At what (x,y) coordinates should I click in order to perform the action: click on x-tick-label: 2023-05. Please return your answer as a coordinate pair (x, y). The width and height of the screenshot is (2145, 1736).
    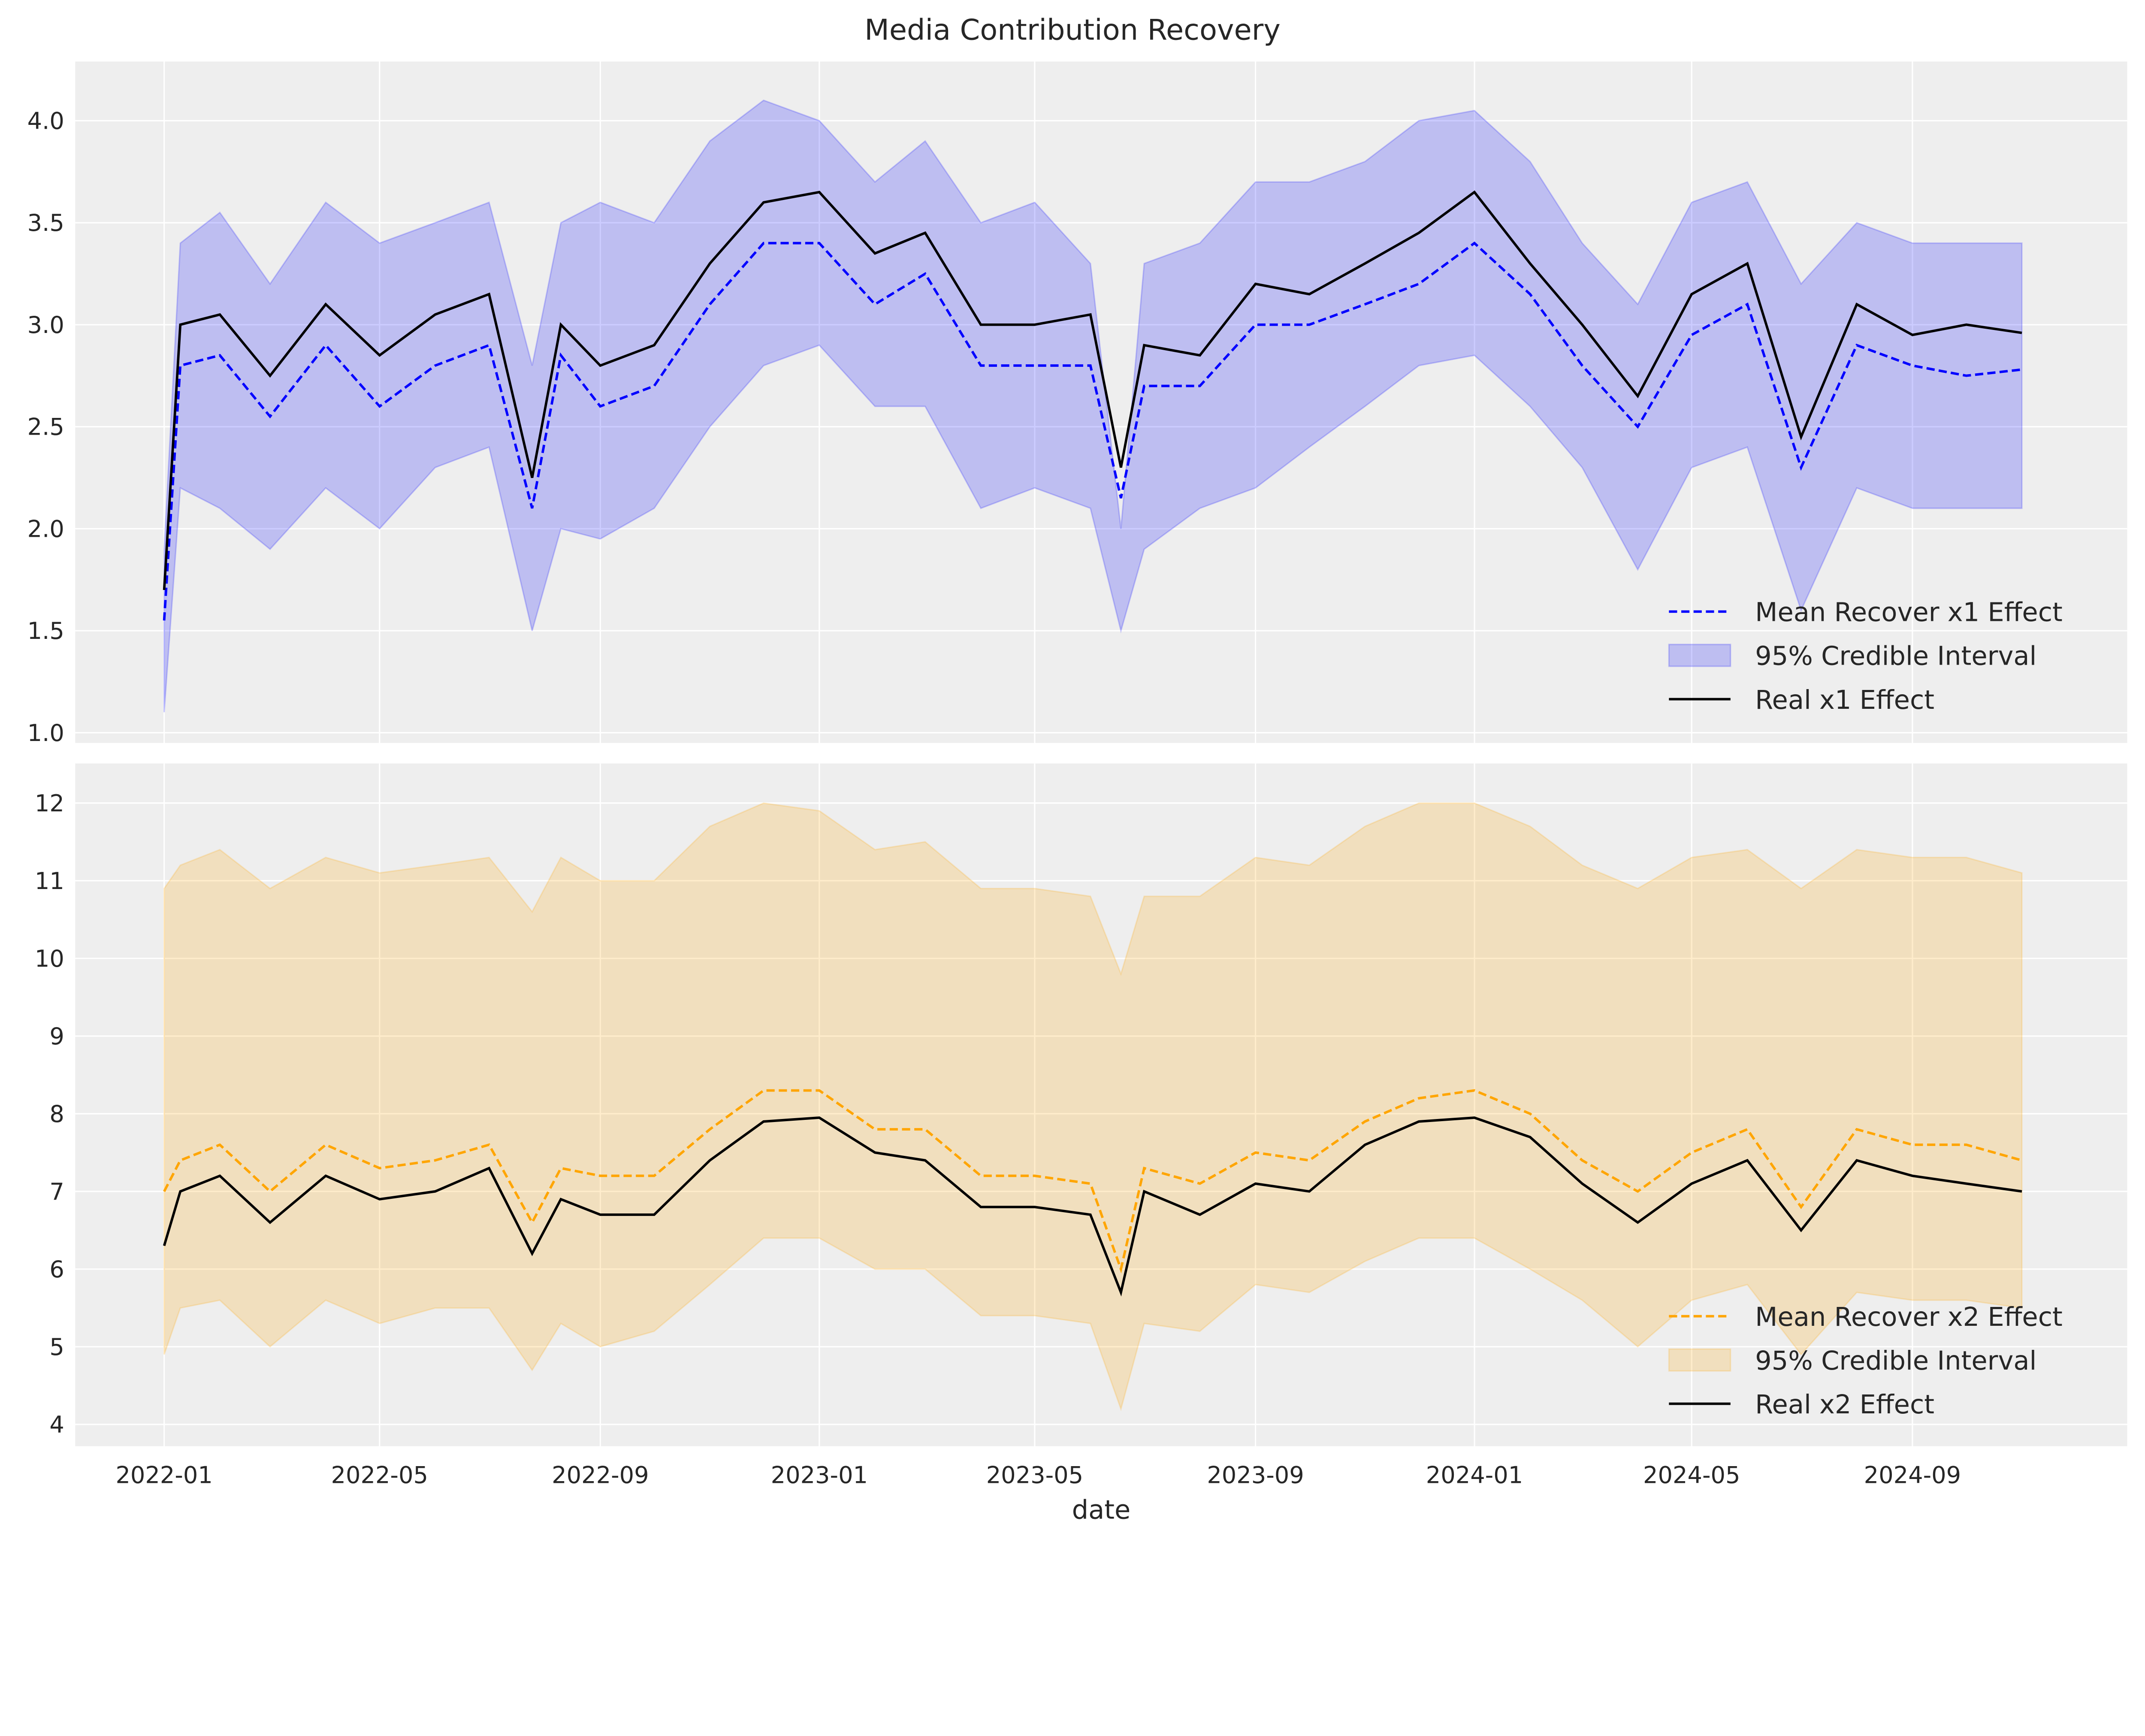
    Looking at the image, I should click on (1034, 1475).